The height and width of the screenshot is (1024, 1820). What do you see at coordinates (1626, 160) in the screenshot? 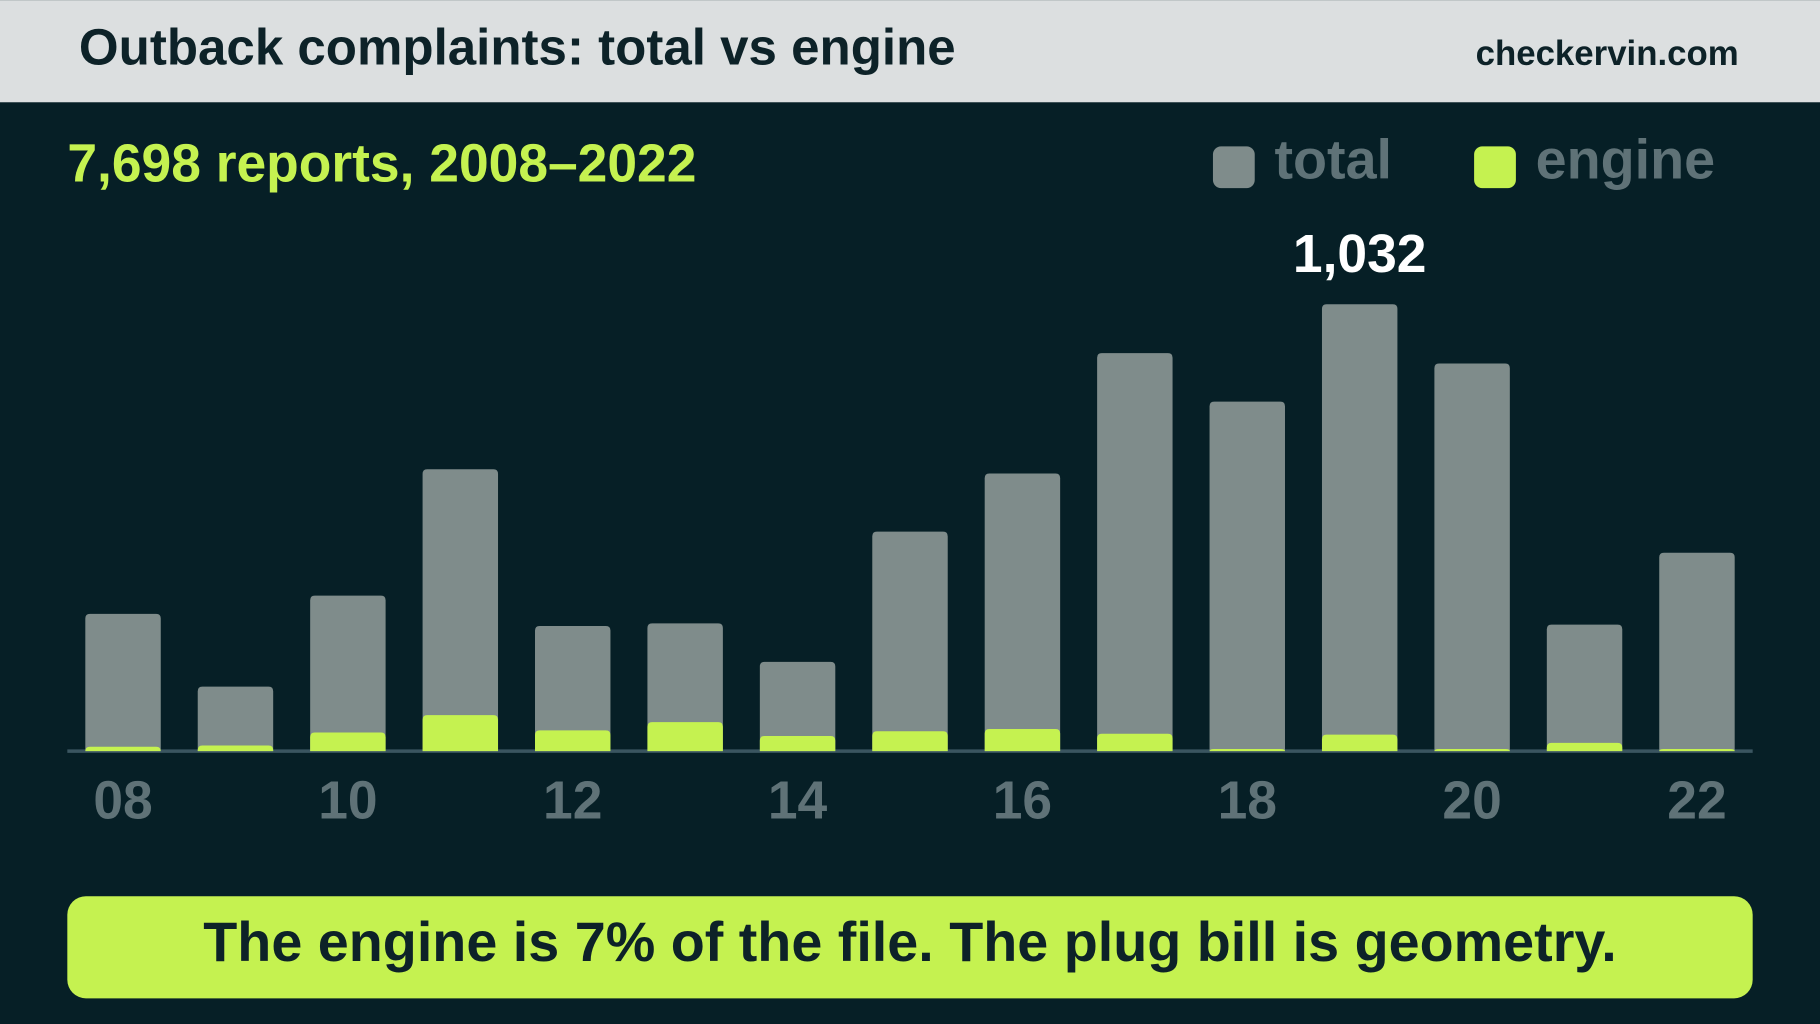
I see `legend-label: engine` at bounding box center [1626, 160].